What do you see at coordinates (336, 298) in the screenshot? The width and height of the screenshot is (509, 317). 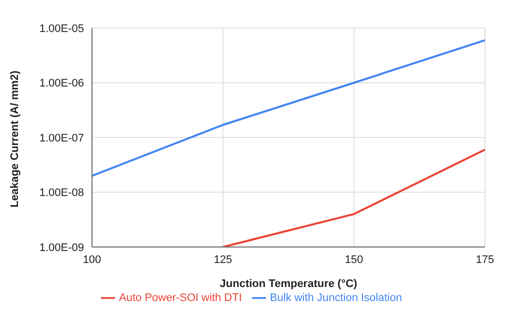 I see `legend-label: Bulk with Junction Isolation` at bounding box center [336, 298].